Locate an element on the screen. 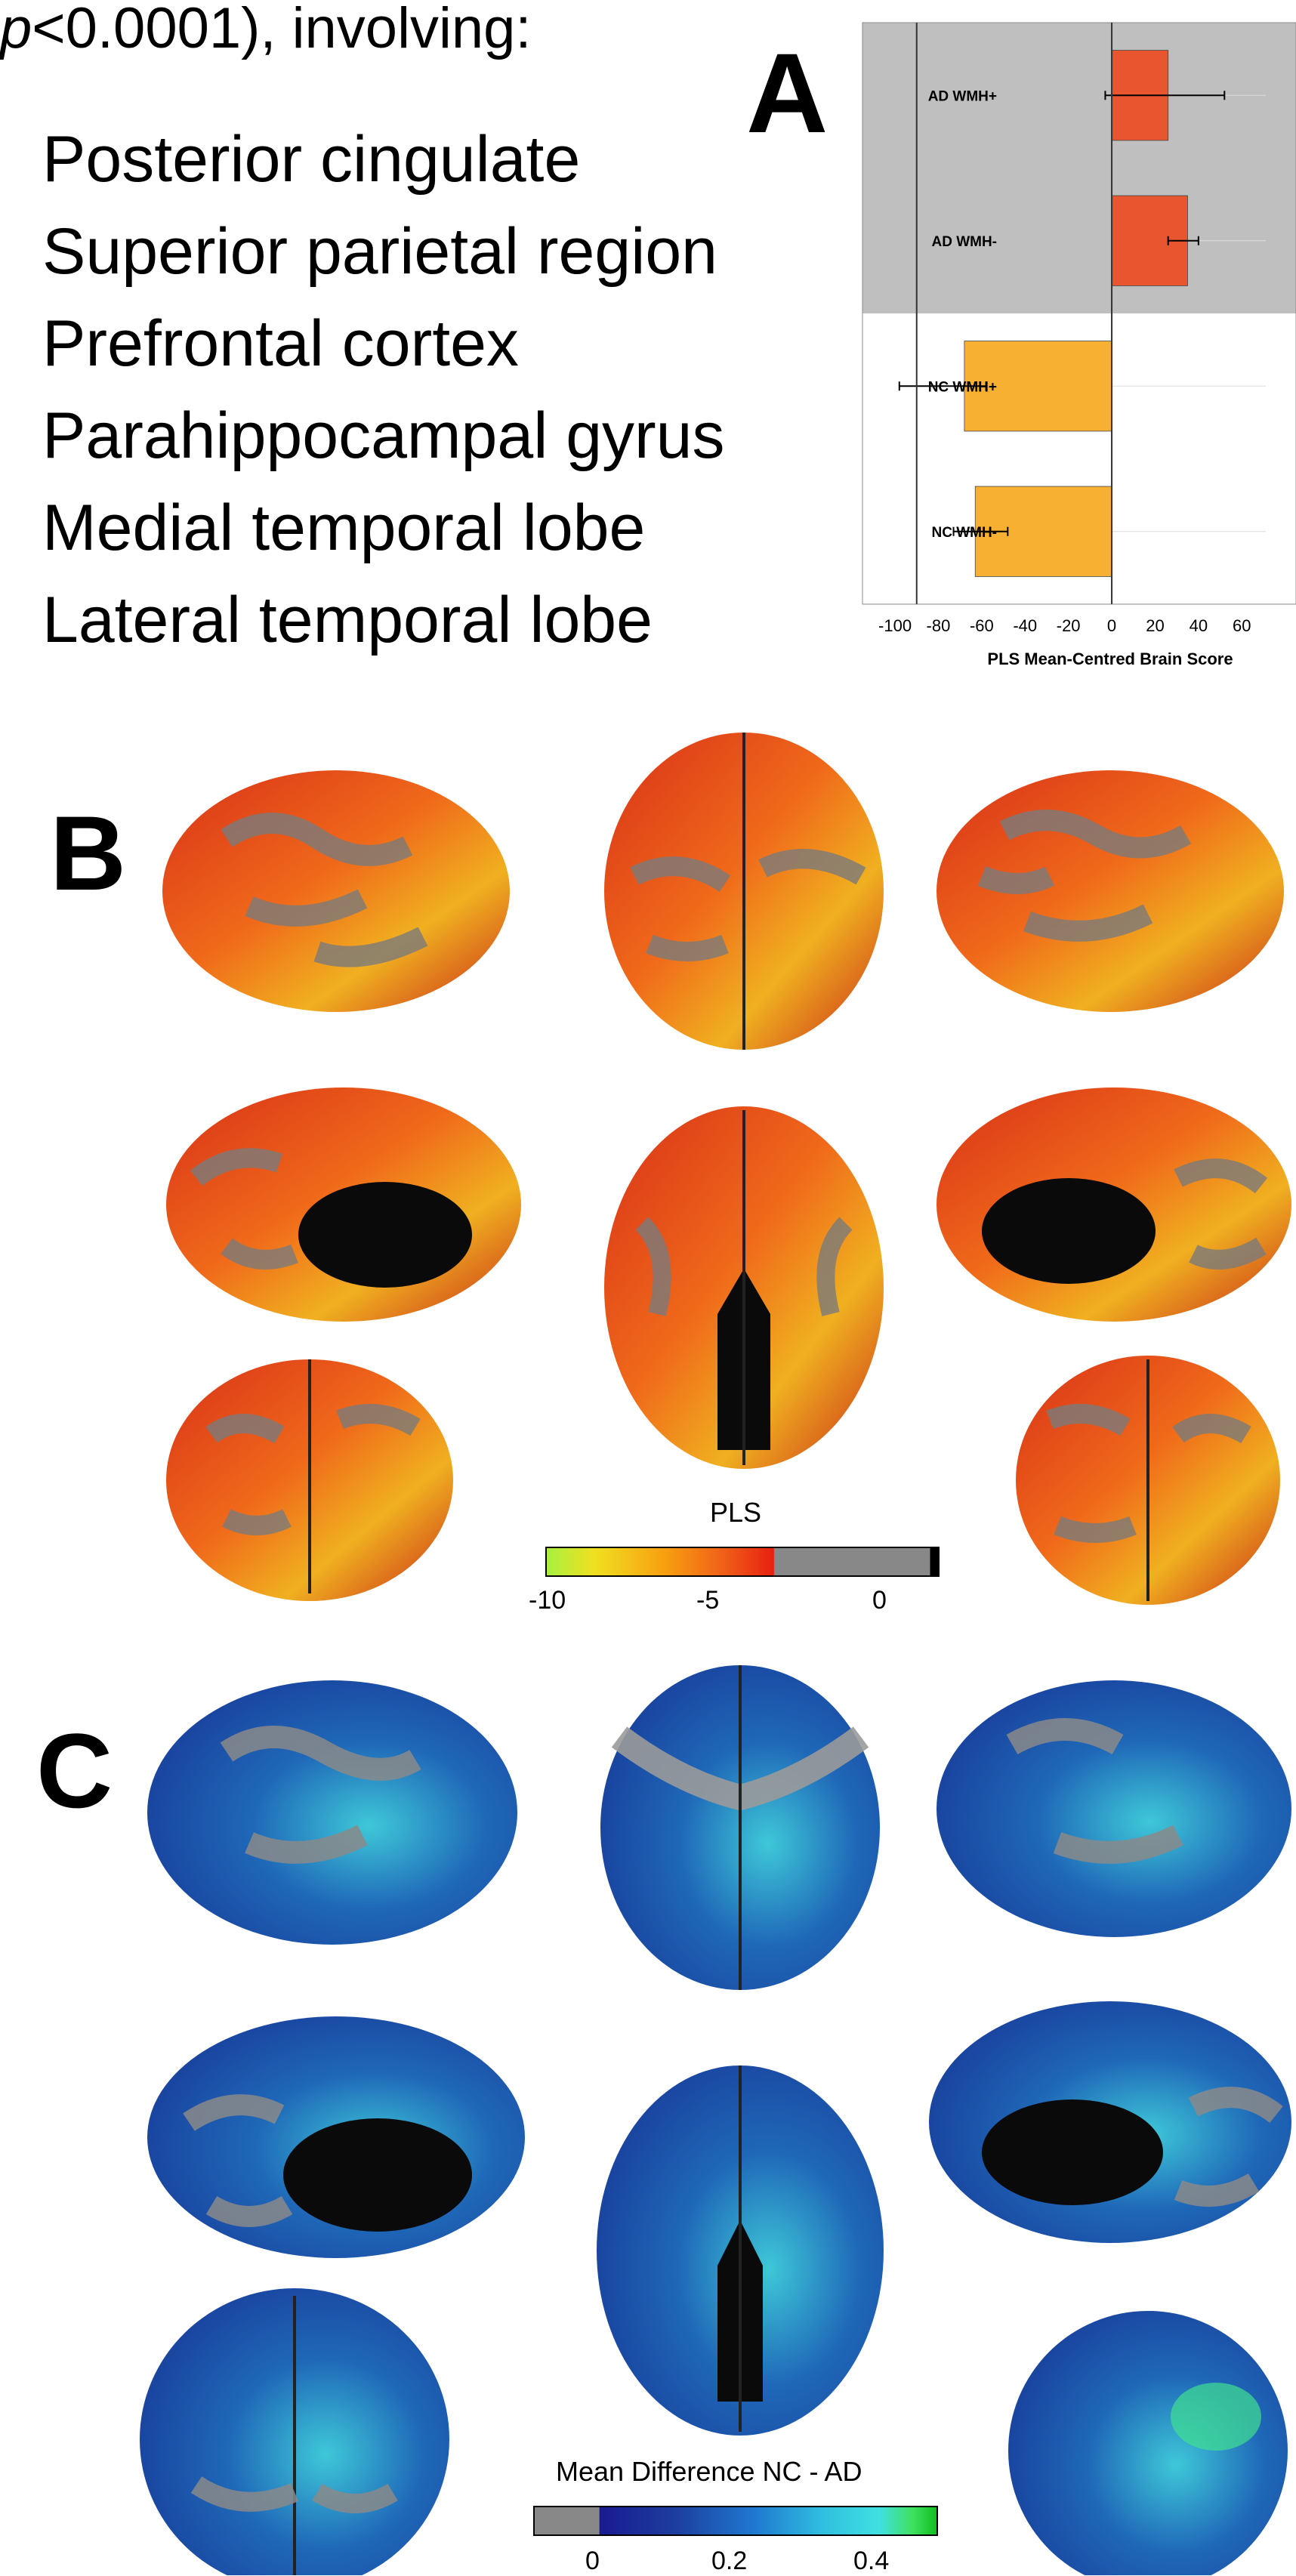  region-item: Parahippocampal gyrus is located at coordinates (383, 436).